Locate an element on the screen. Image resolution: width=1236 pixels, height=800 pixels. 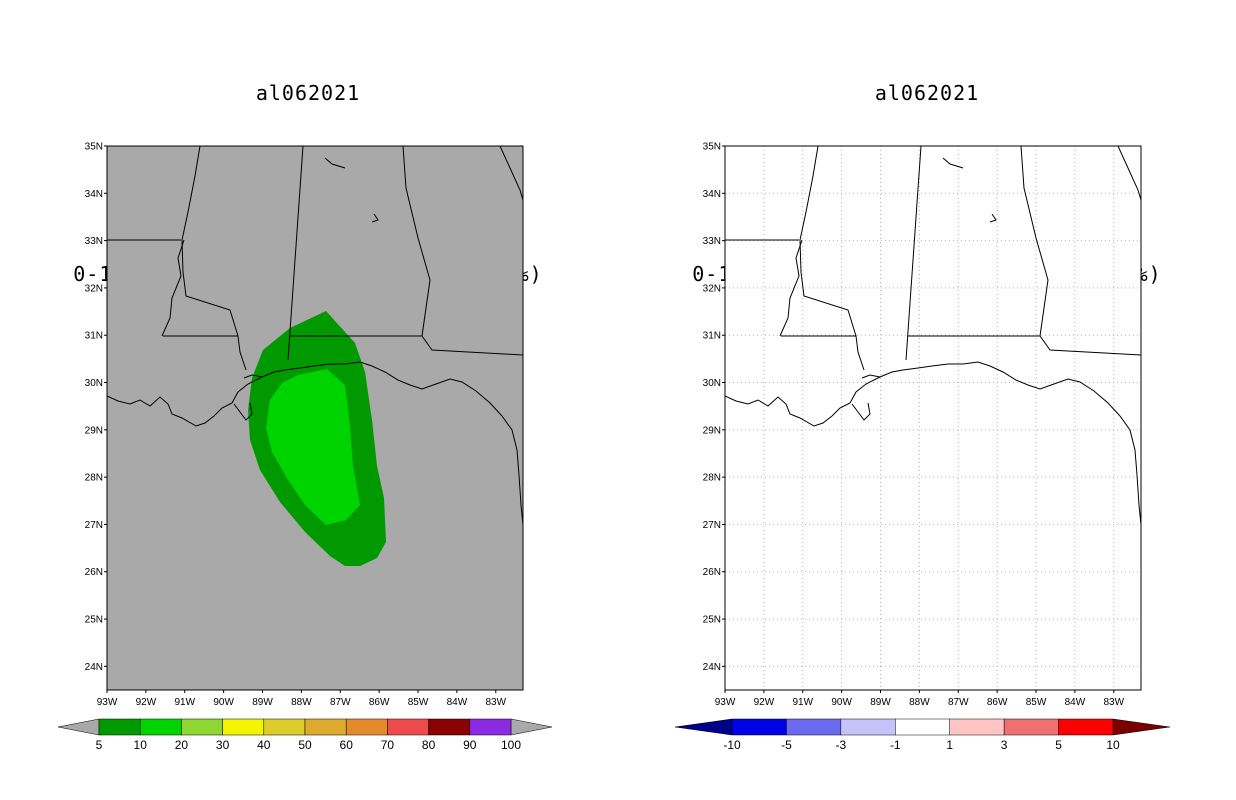
lon-tick-label: 91W is located at coordinates (802, 702).